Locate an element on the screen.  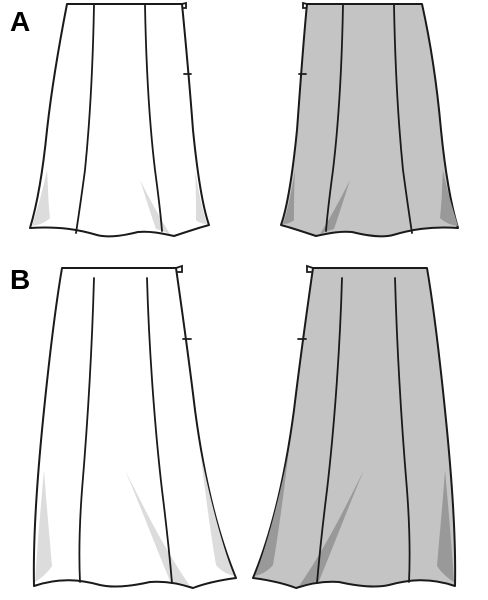
skirt-b-front-shade-left is located at coordinates (43, 526).